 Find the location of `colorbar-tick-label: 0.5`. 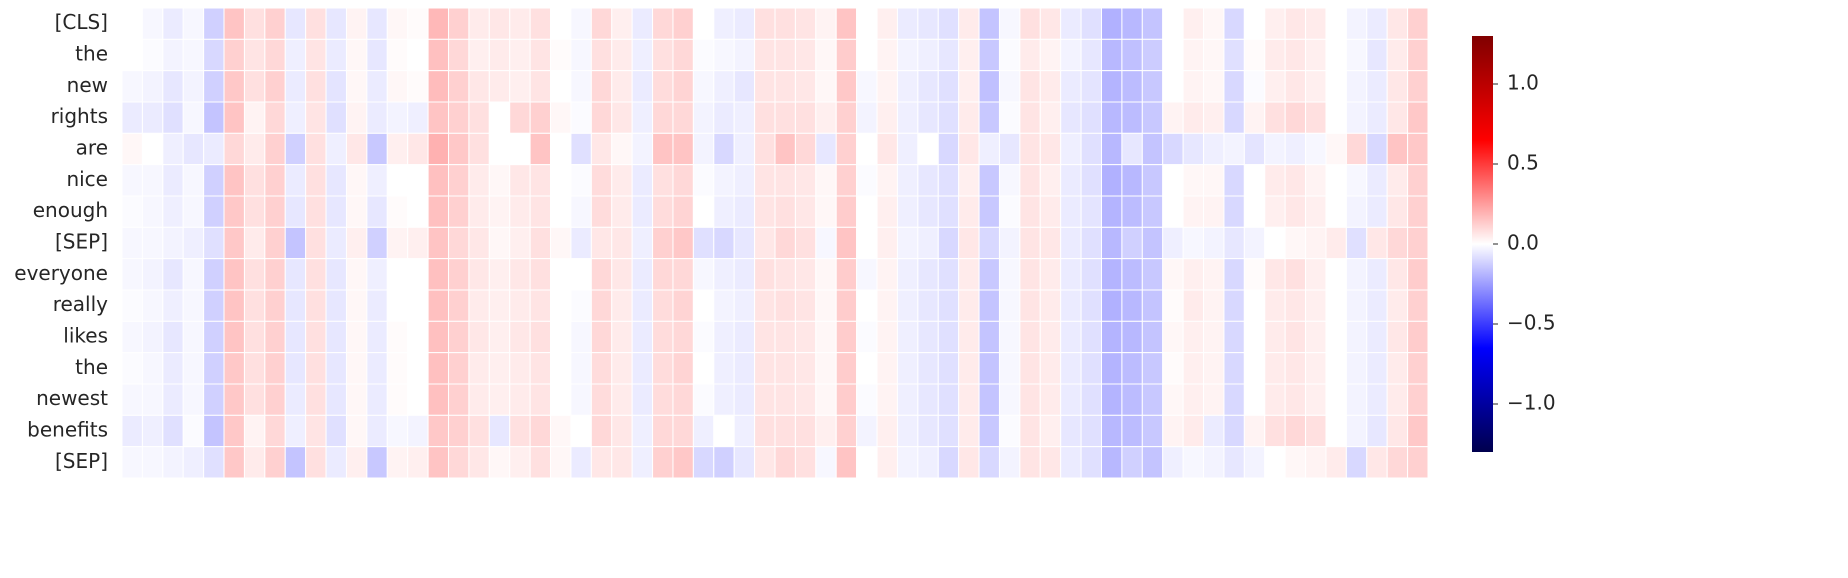

colorbar-tick-label: 0.5 is located at coordinates (1523, 163).